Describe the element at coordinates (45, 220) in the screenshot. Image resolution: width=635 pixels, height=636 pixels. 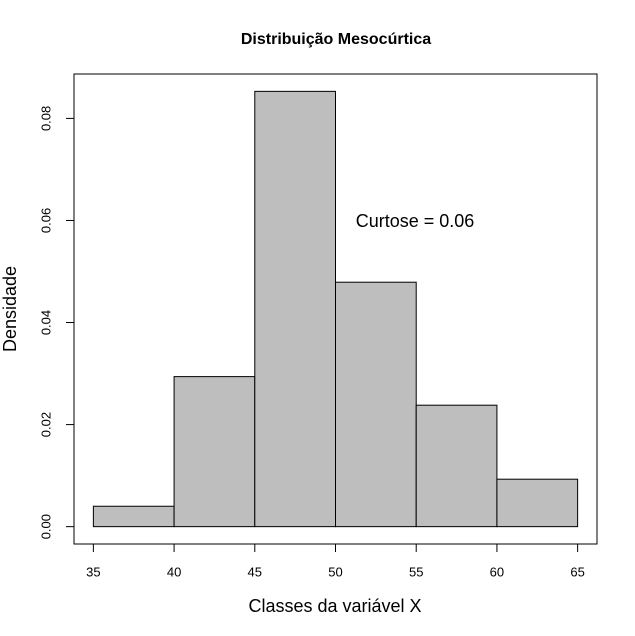
I see `y-tick-label: 0.06` at that location.